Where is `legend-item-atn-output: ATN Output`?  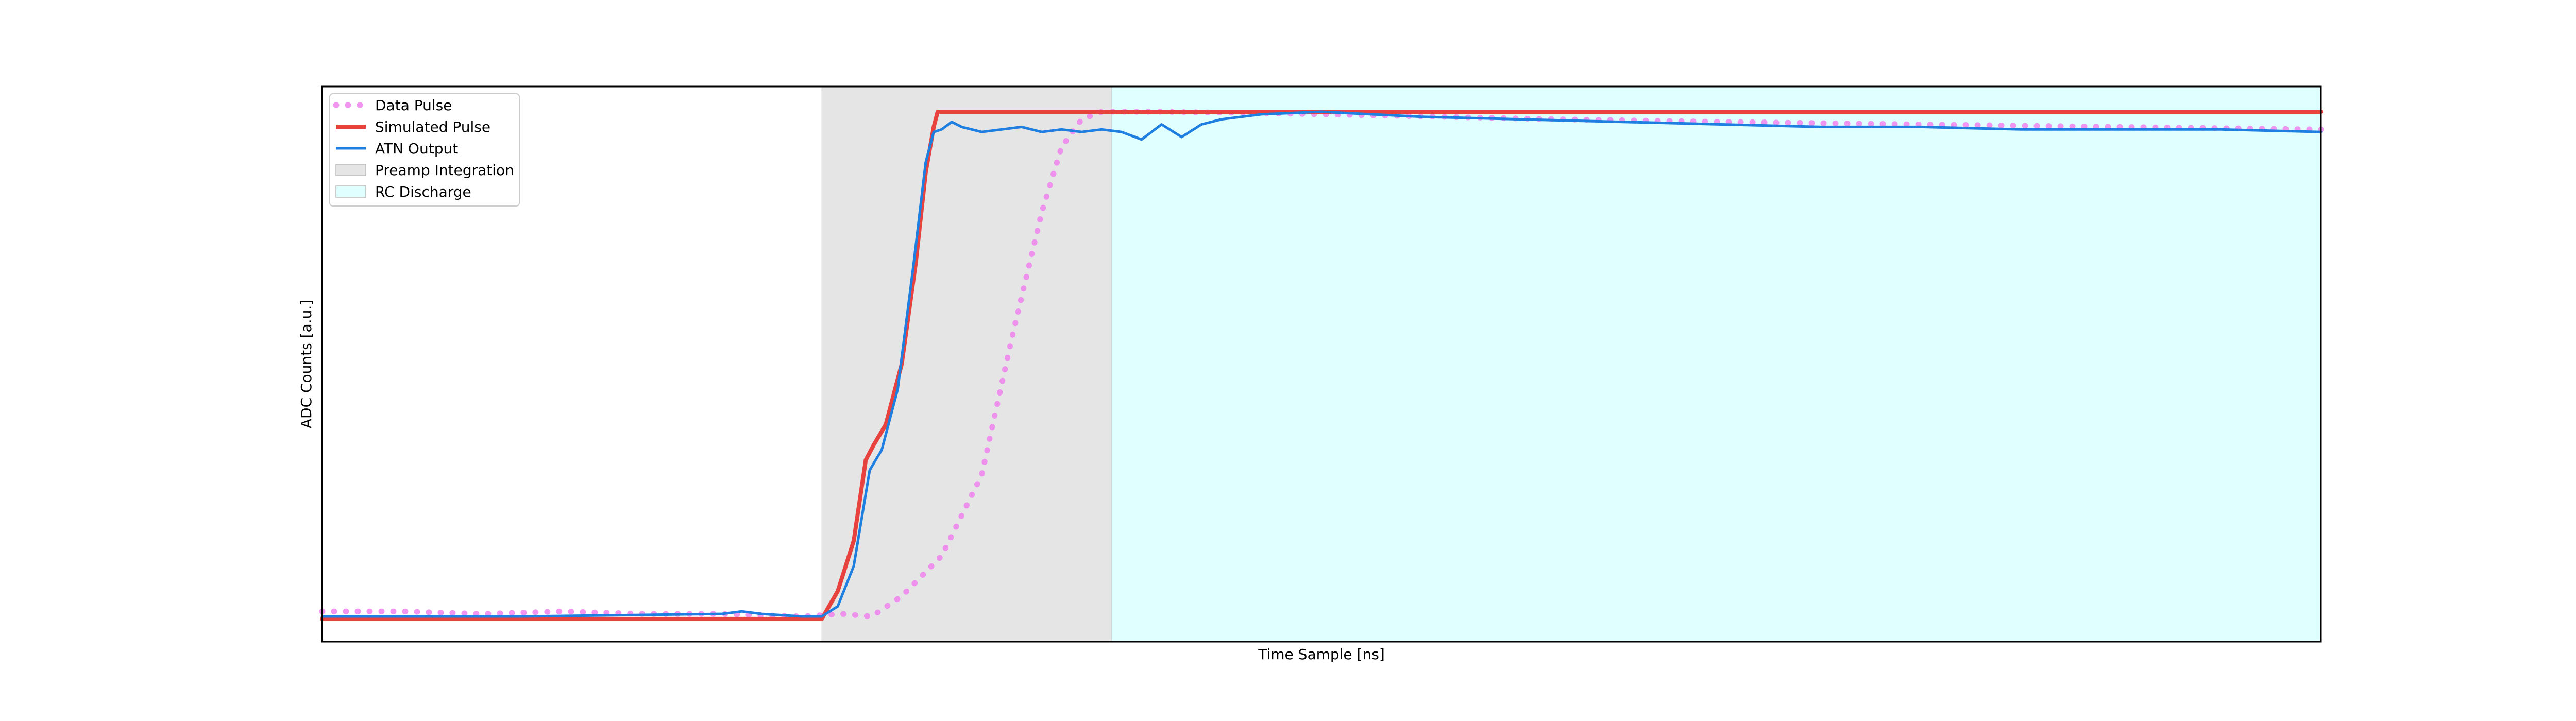
legend-item-atn-output: ATN Output is located at coordinates (397, 149).